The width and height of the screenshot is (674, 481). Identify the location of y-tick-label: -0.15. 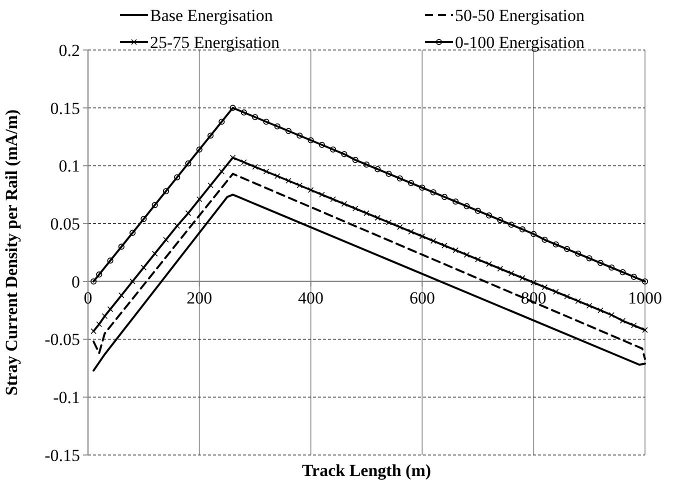
(62, 455).